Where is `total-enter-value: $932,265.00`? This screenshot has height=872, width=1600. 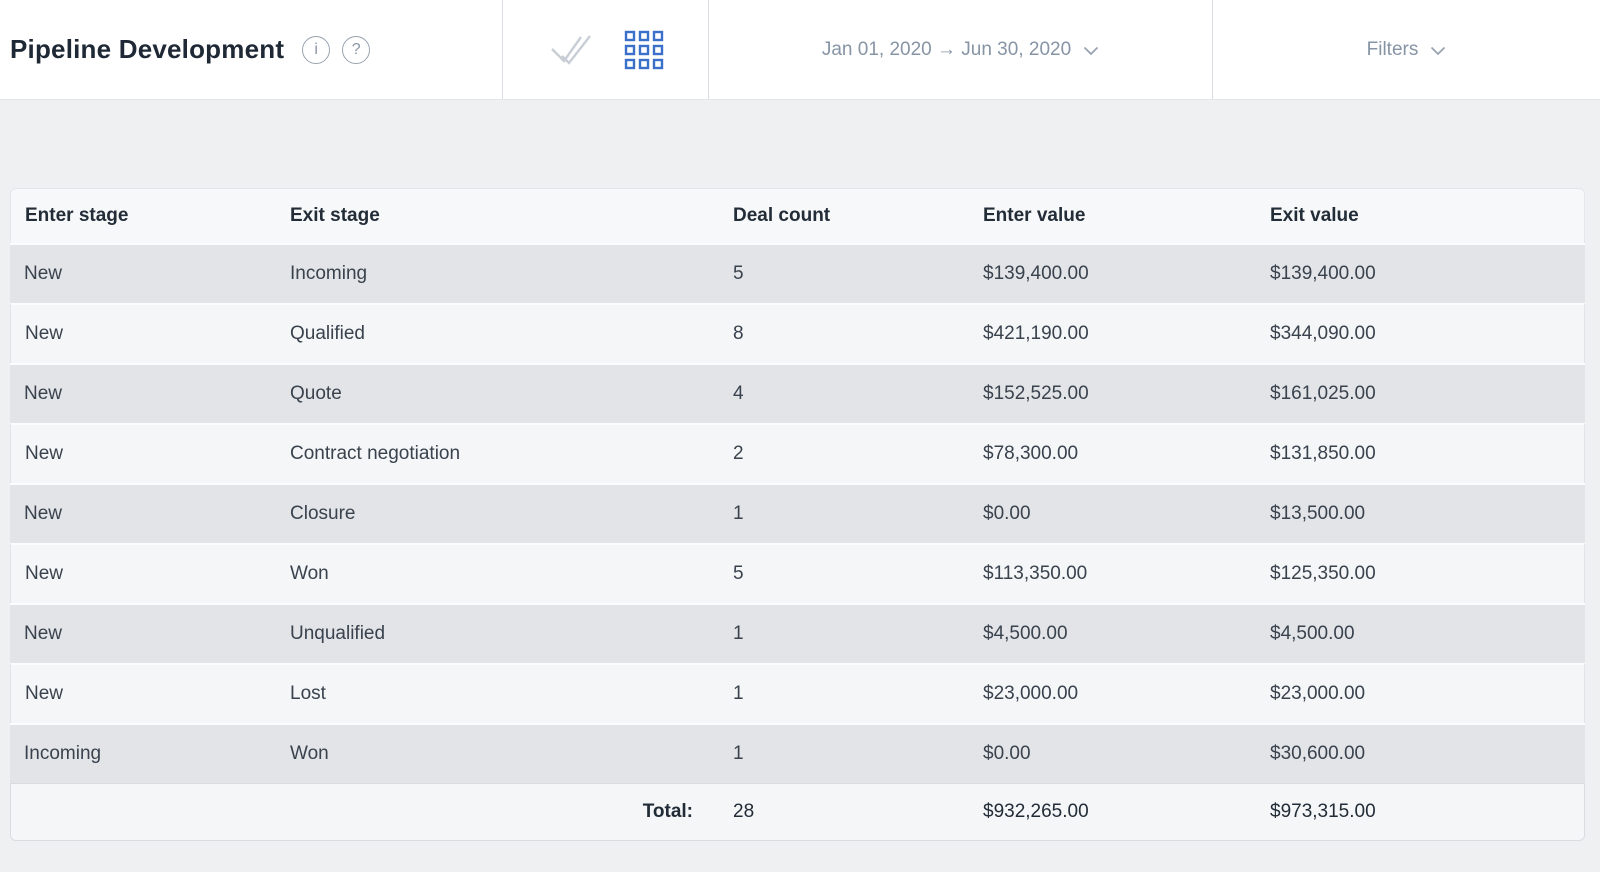 total-enter-value: $932,265.00 is located at coordinates (1112, 812).